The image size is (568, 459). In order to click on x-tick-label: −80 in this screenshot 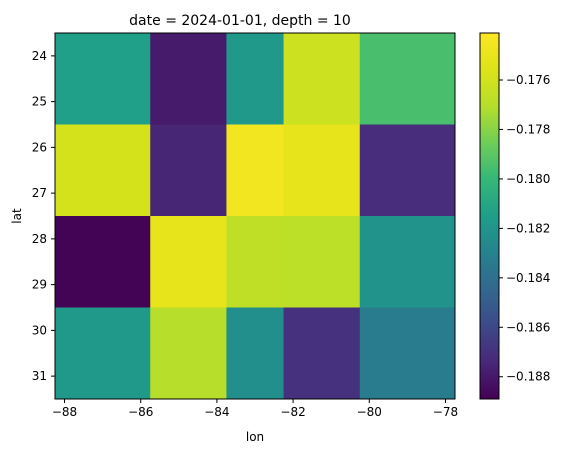, I will do `click(369, 412)`.